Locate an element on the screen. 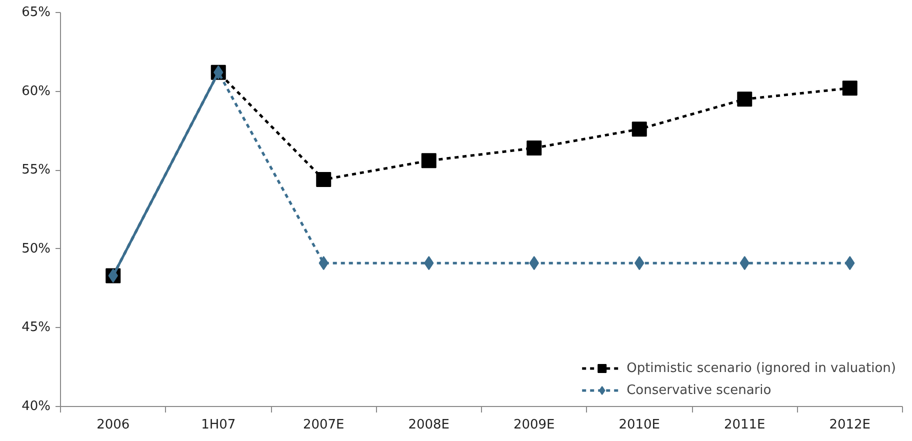  y-tick-label: 40% is located at coordinates (36, 406).